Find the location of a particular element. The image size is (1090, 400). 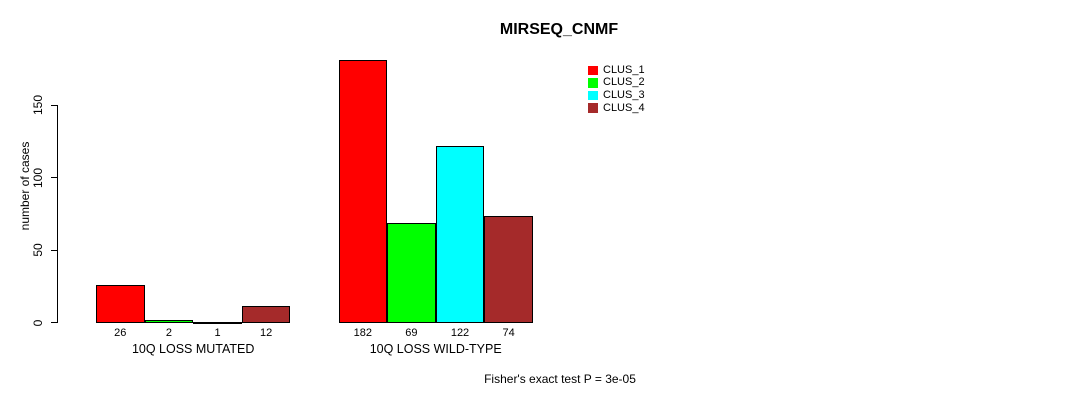

y-axis-line is located at coordinates (57, 214).